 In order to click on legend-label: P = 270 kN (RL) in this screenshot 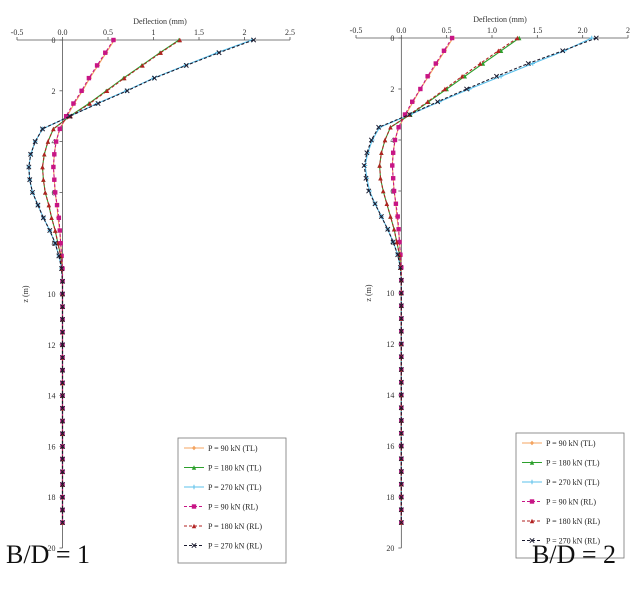, I will do `click(573, 541)`.